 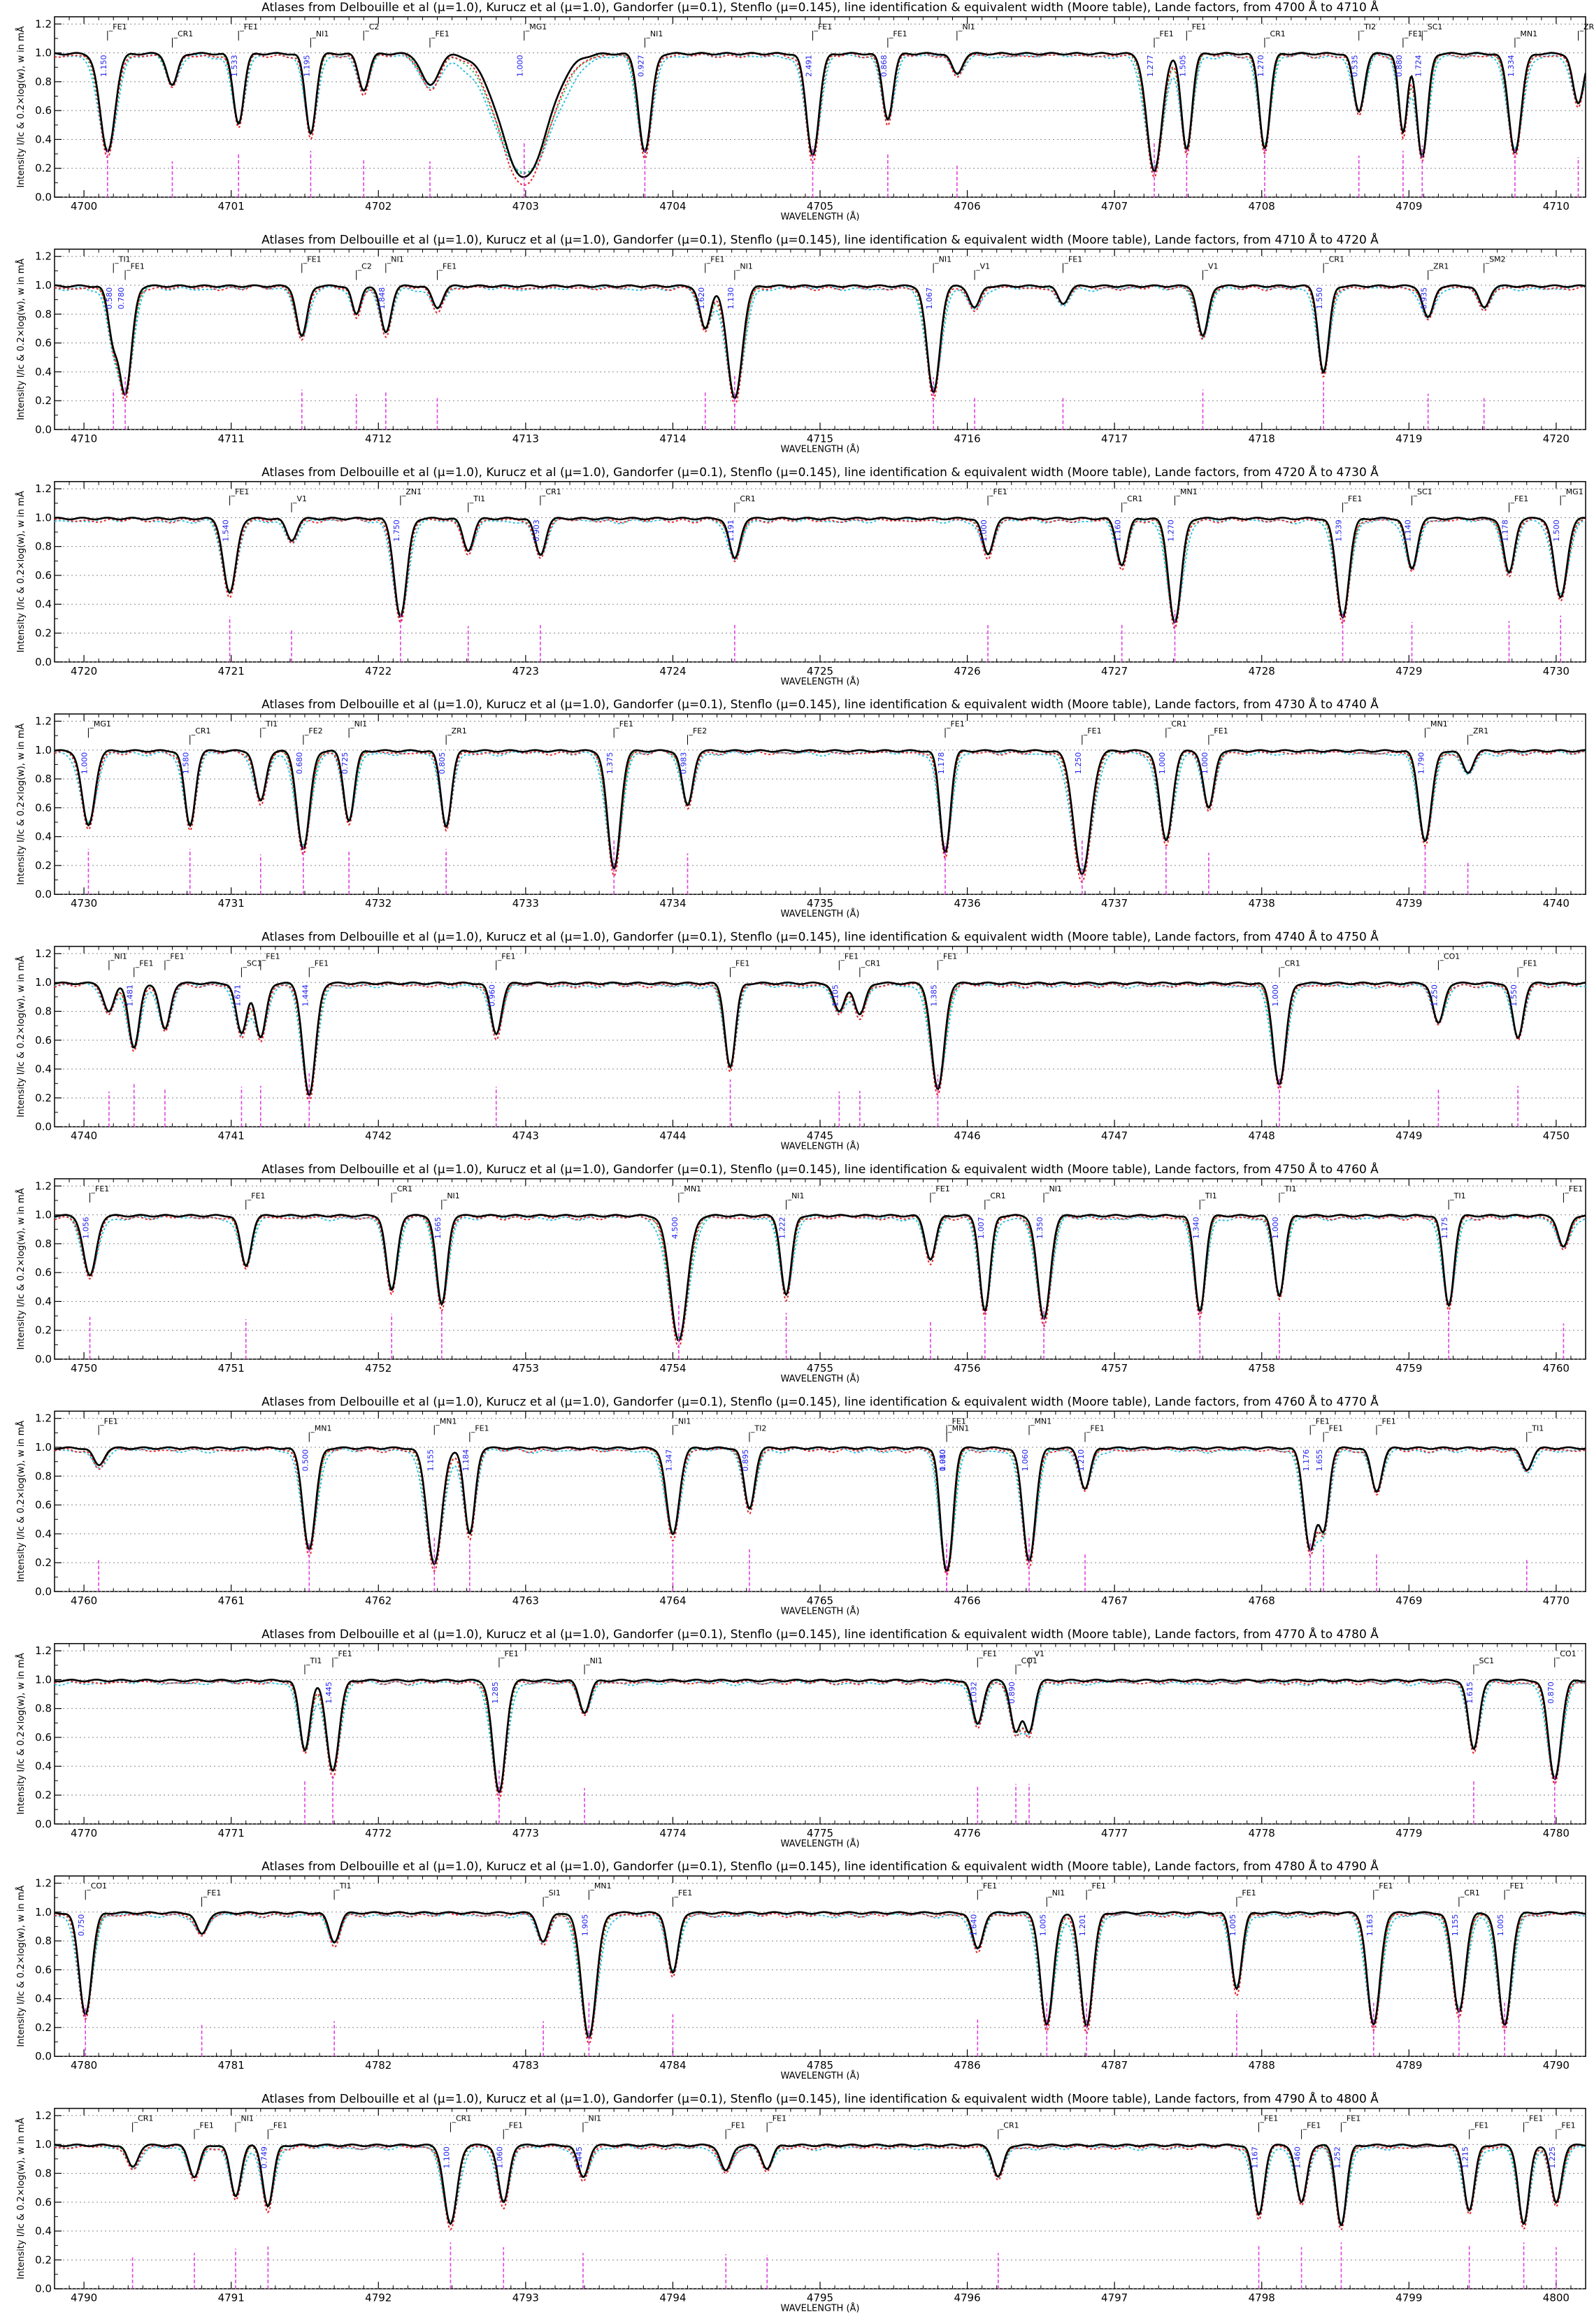 I want to click on x-tick-label: 4775, so click(x=820, y=1833).